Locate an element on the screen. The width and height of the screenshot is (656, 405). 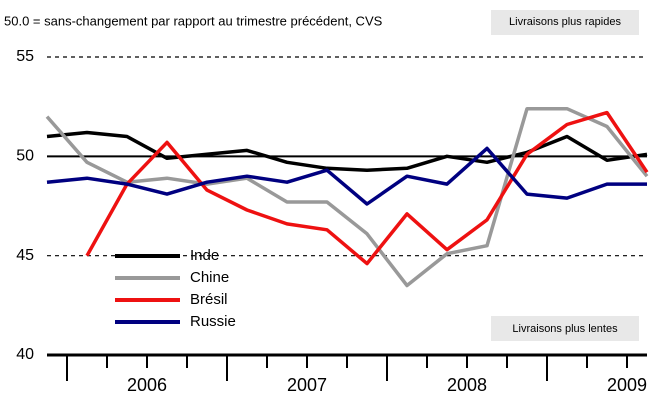
y-tick-label: 50 is located at coordinates (25, 156).